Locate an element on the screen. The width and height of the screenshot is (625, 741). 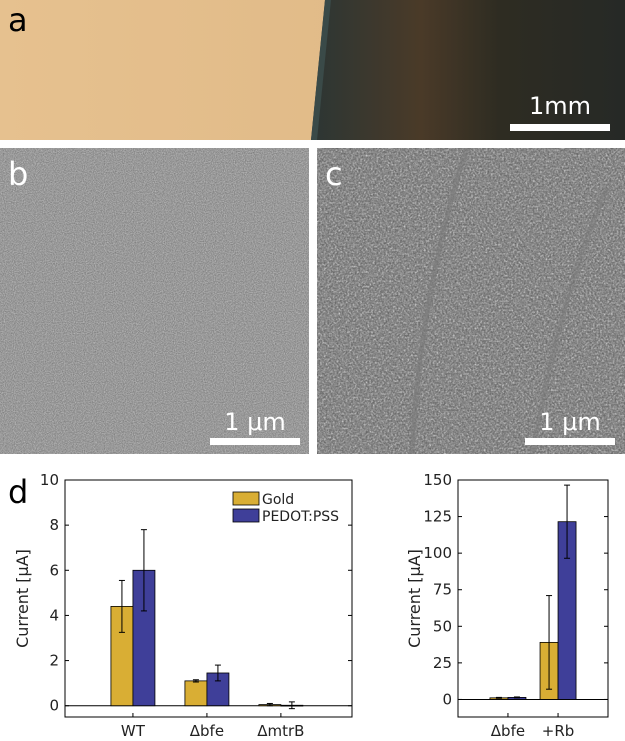
y-tick-label: 10 is located at coordinates (49, 480).